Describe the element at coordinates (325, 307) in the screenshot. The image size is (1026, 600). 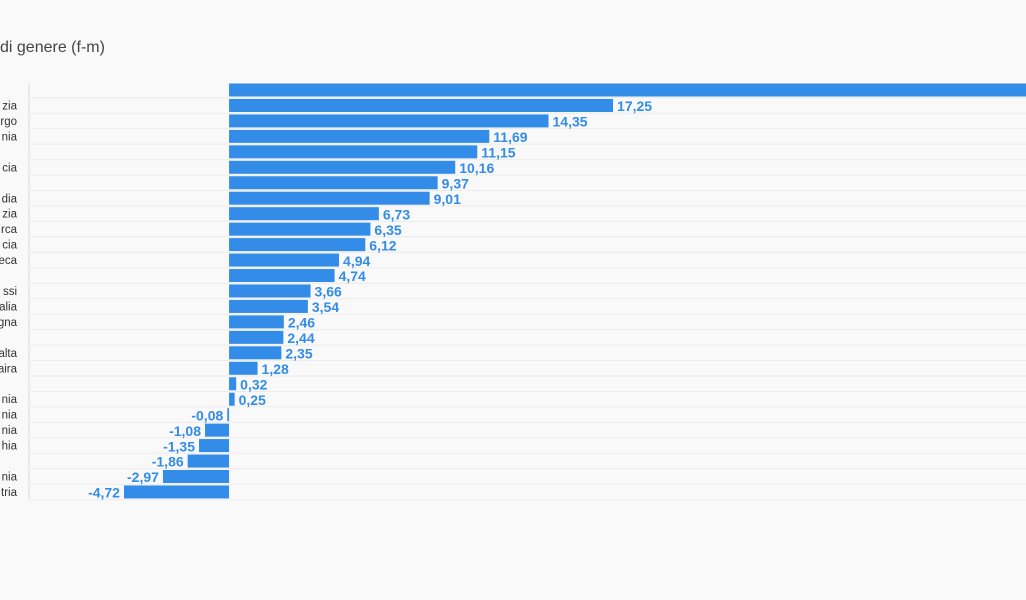
I see `value-label: 3,54` at that location.